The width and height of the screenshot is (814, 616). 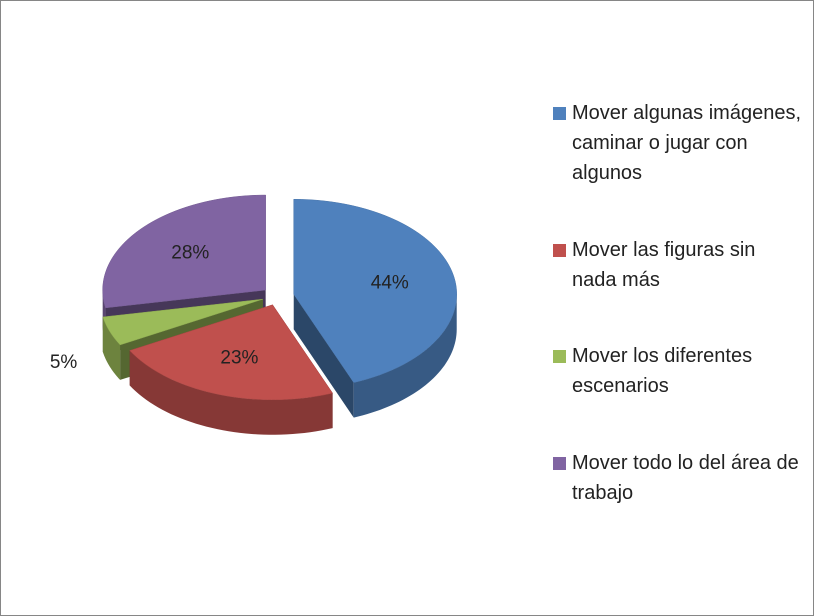 What do you see at coordinates (664, 264) in the screenshot?
I see `legend-label: Mover las figuras sin nada más` at bounding box center [664, 264].